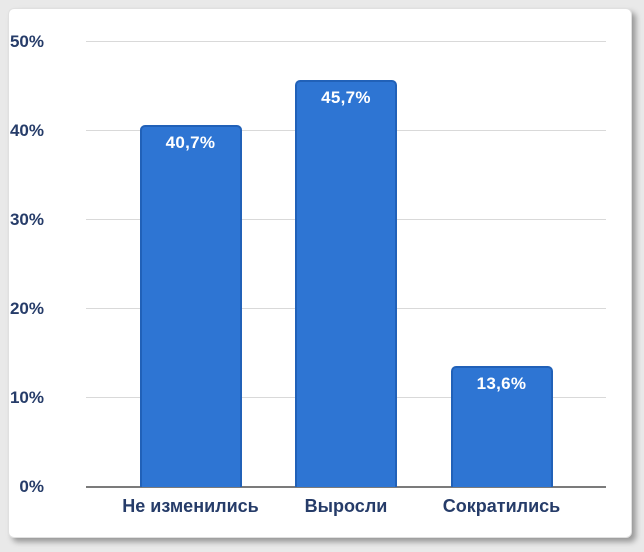 Image resolution: width=644 pixels, height=552 pixels. I want to click on y-axis-tick-label-10: 10%, so click(26, 397).